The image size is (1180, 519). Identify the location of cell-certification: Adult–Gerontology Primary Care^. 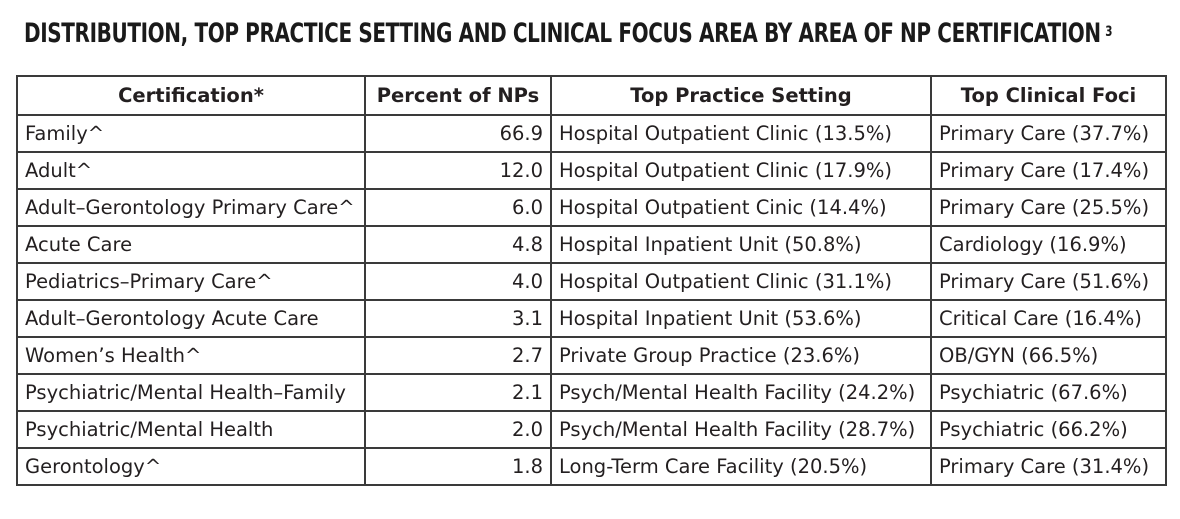
(191, 207).